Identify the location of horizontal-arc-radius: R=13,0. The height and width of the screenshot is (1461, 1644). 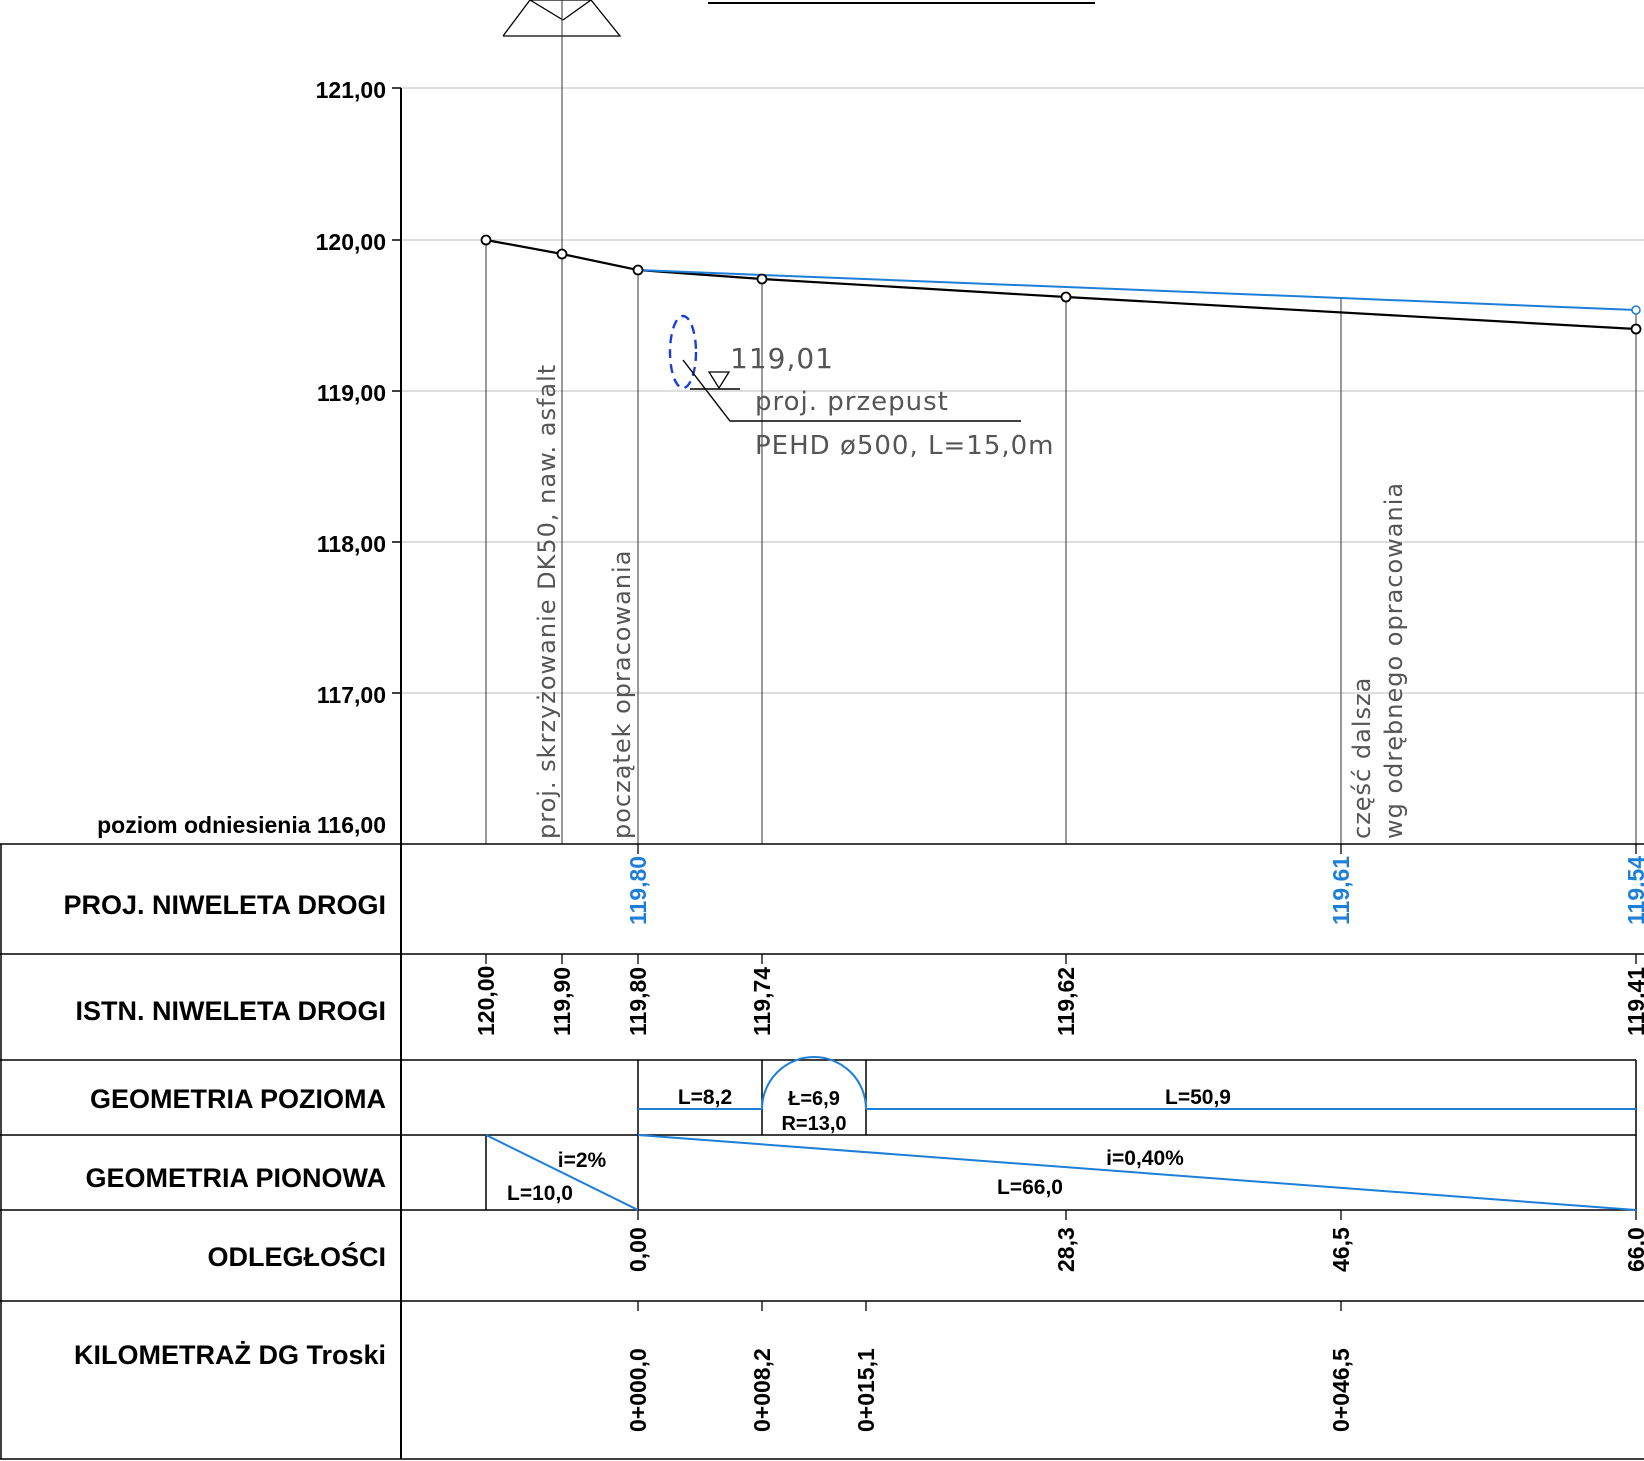
(813, 1124).